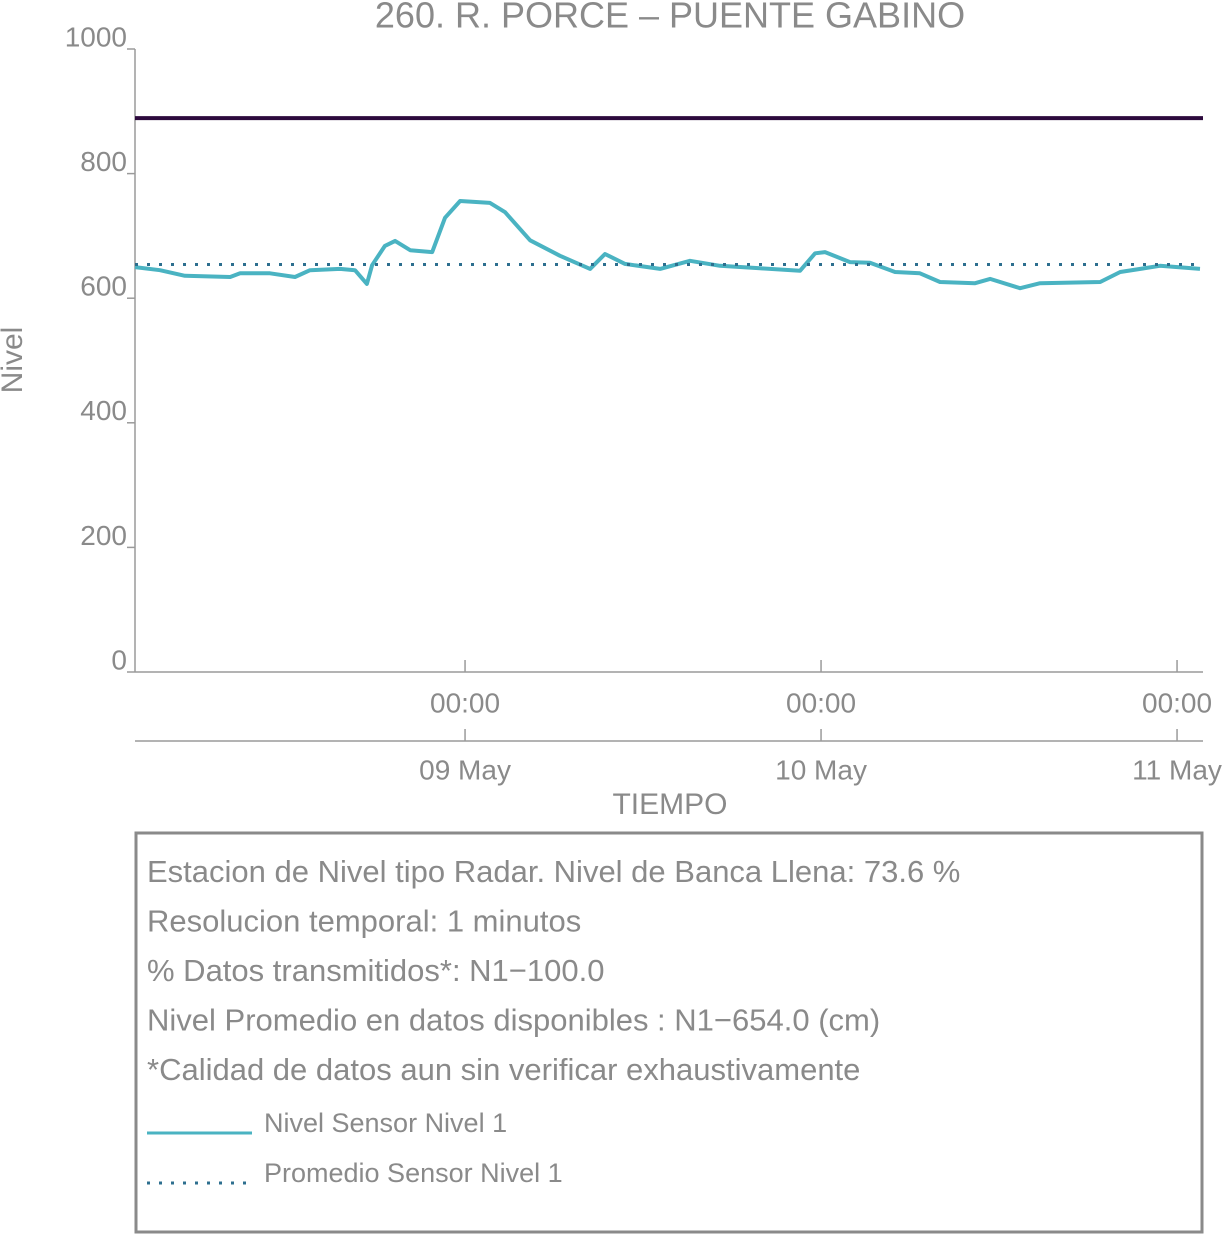 Image resolution: width=1232 pixels, height=1241 pixels. What do you see at coordinates (375, 970) in the screenshot?
I see `info-line: % Datos transmitidos*: N1−100.0` at bounding box center [375, 970].